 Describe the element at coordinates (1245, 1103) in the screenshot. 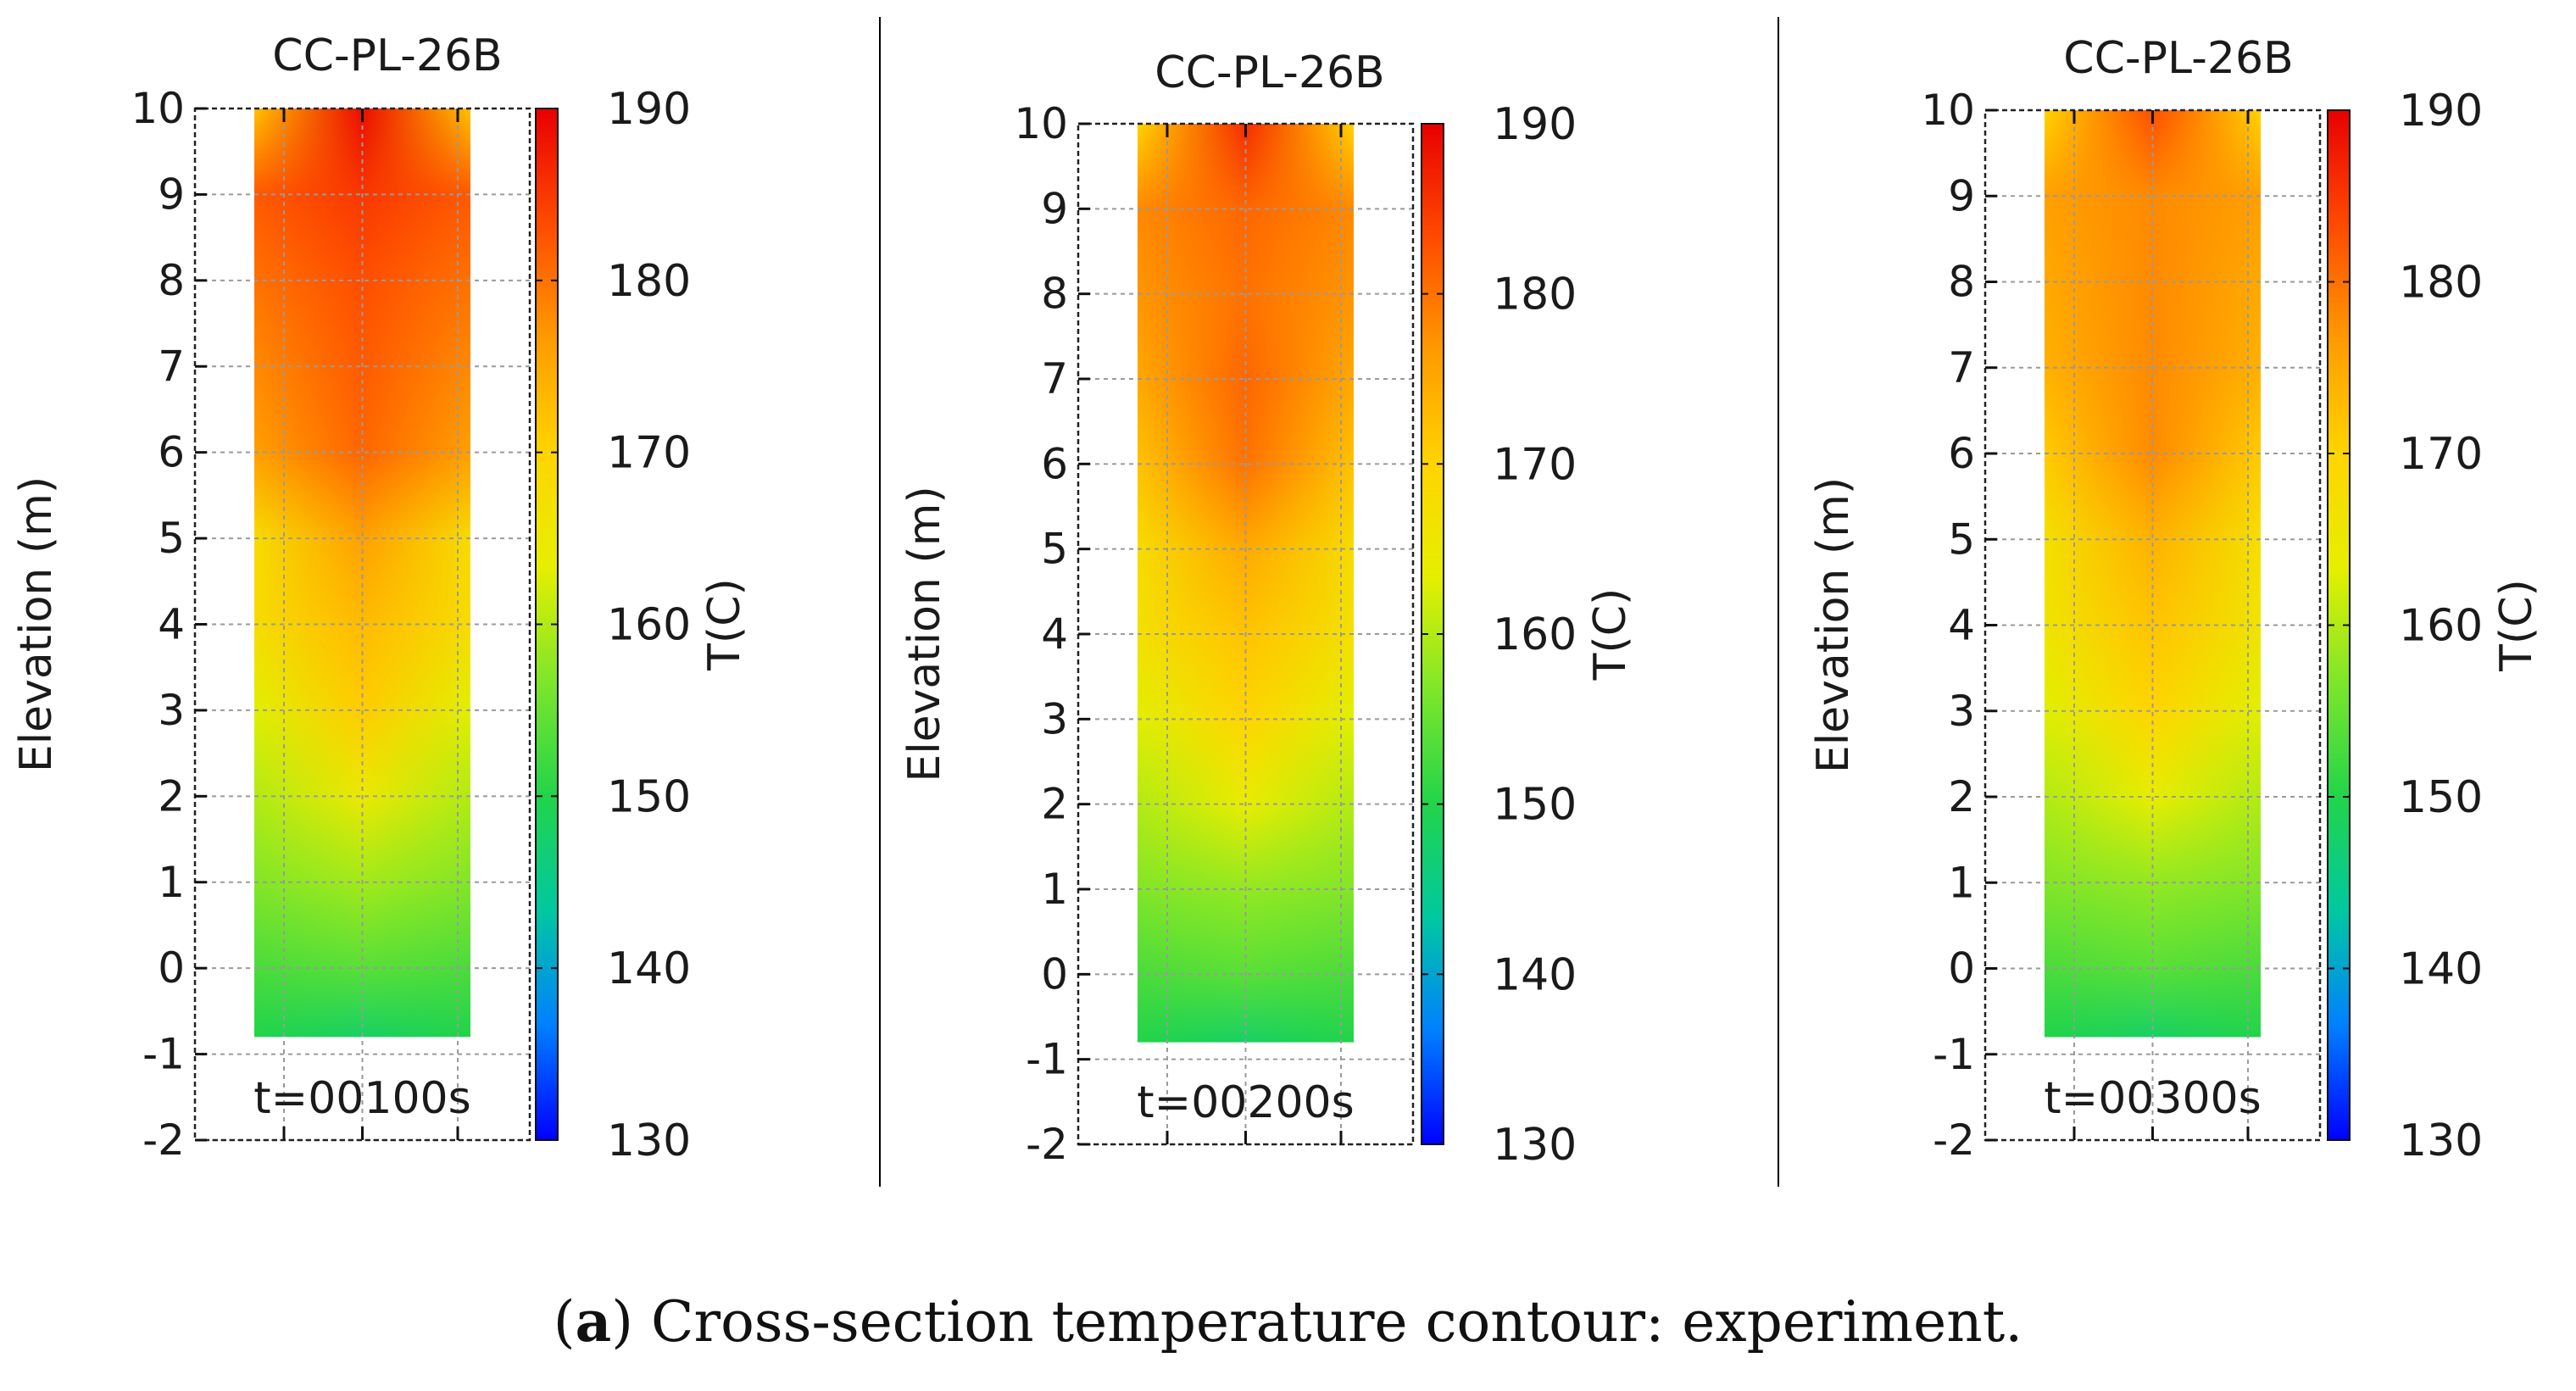

I see `time-annotation: t=00200s` at that location.